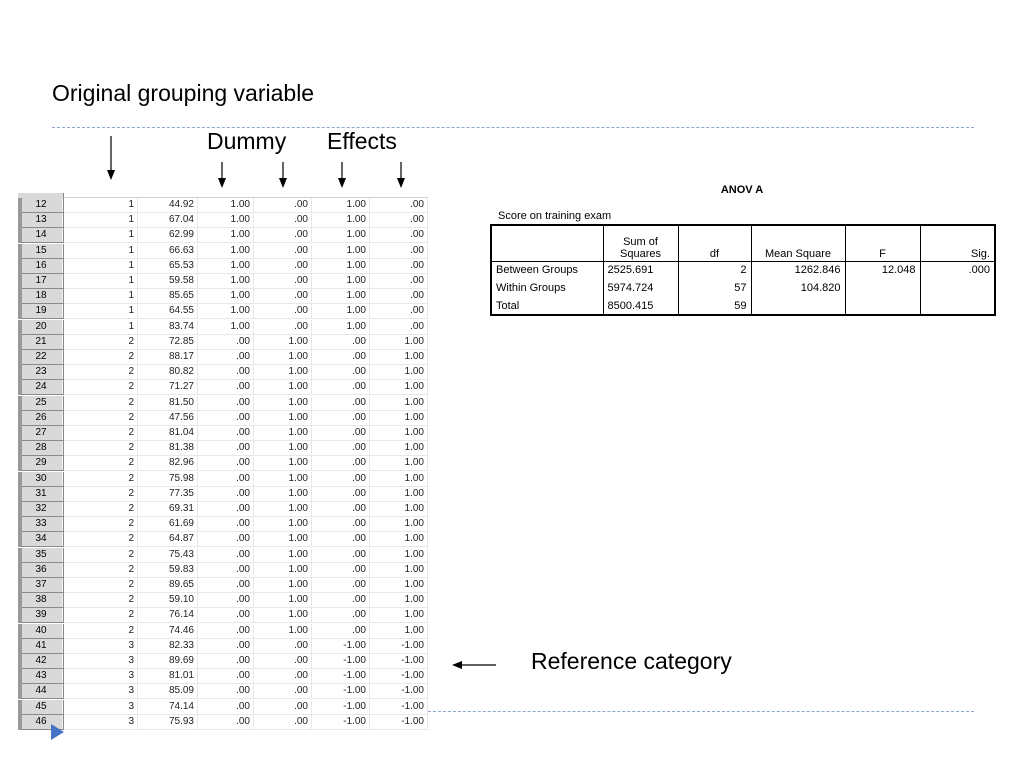  I want to click on row-number: 25, so click(41, 403).